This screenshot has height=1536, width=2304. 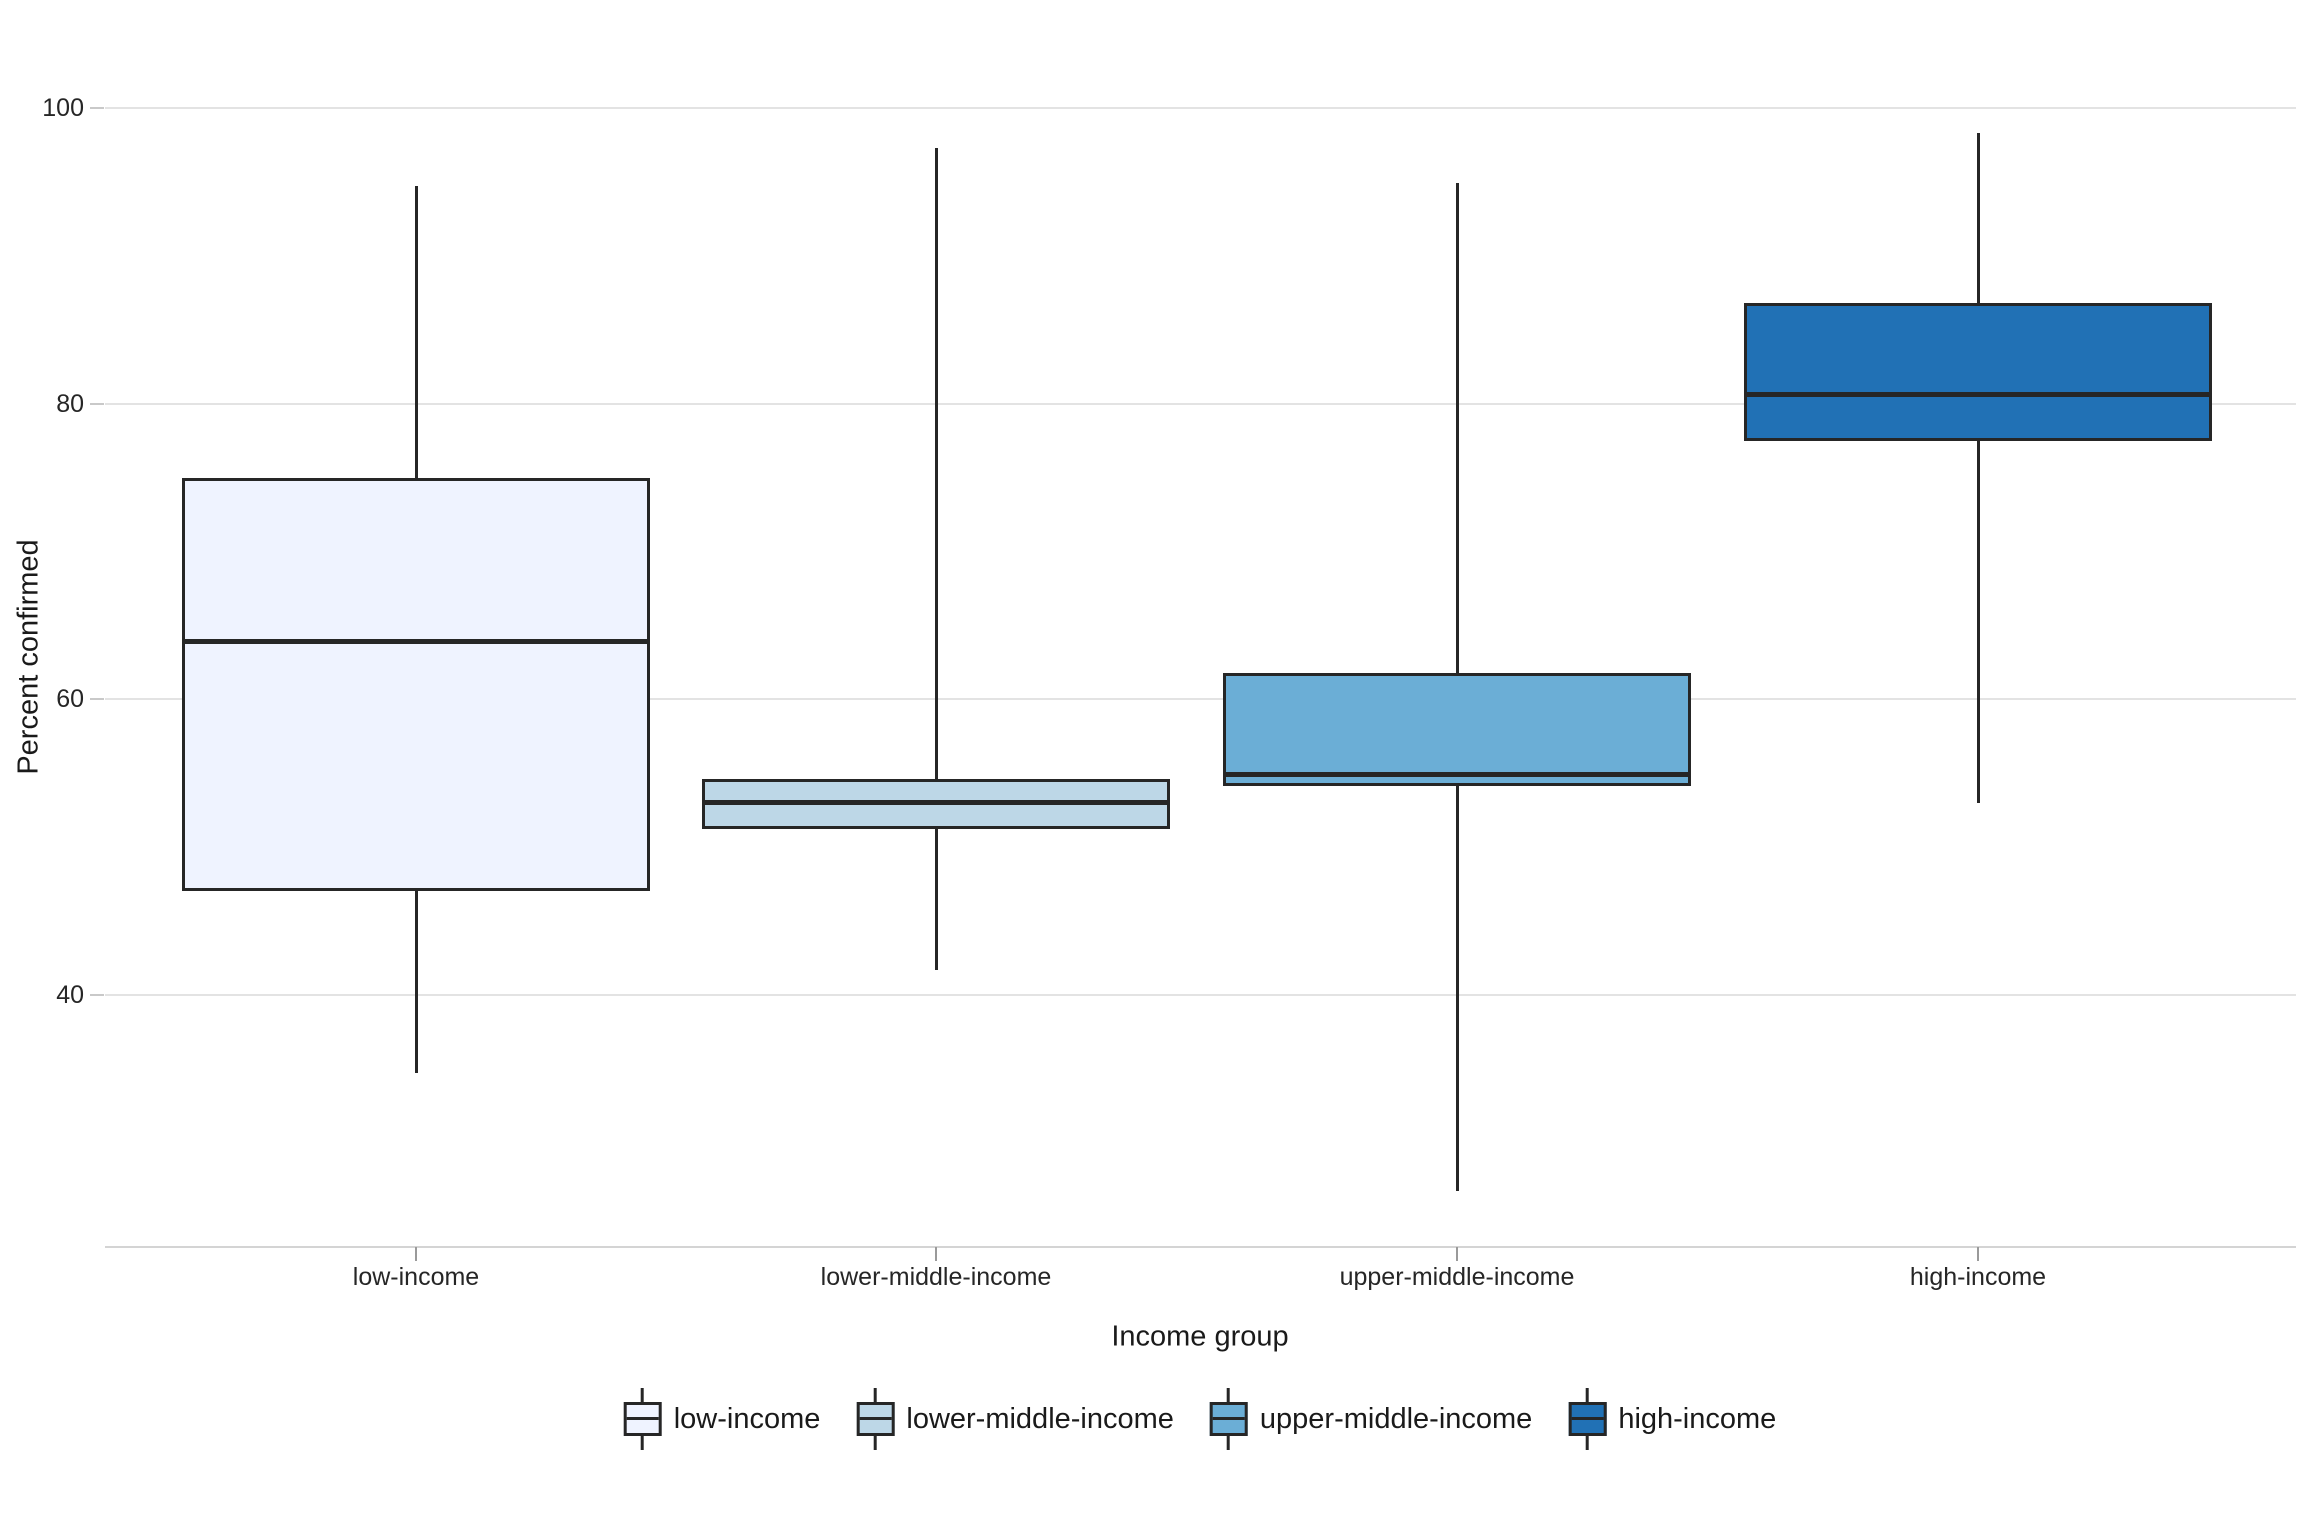 What do you see at coordinates (1978, 1254) in the screenshot?
I see `x-axis-tick-high-income` at bounding box center [1978, 1254].